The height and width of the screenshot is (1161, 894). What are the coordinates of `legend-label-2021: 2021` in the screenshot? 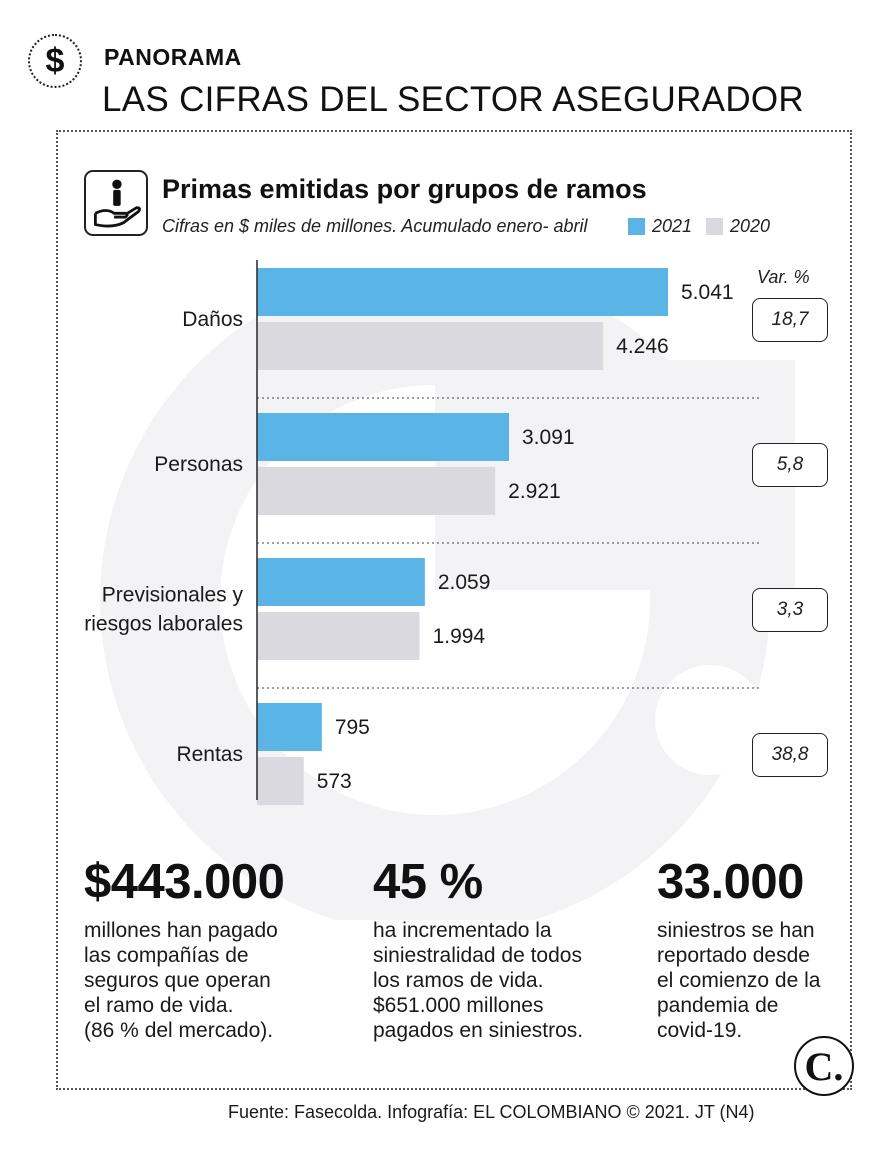 It's located at (672, 226).